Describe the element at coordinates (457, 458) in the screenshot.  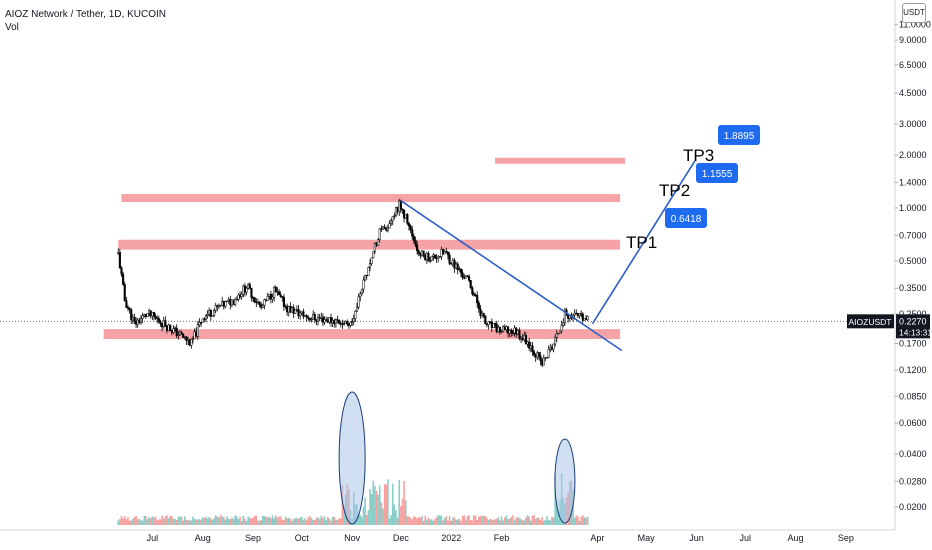
I see `volume-highlight-ellipses` at that location.